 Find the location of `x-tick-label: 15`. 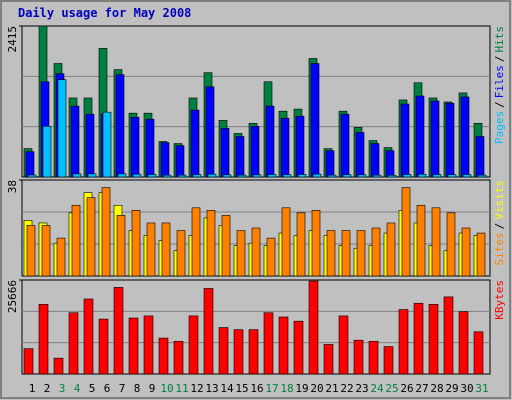

x-tick-label: 15 is located at coordinates (241, 388).